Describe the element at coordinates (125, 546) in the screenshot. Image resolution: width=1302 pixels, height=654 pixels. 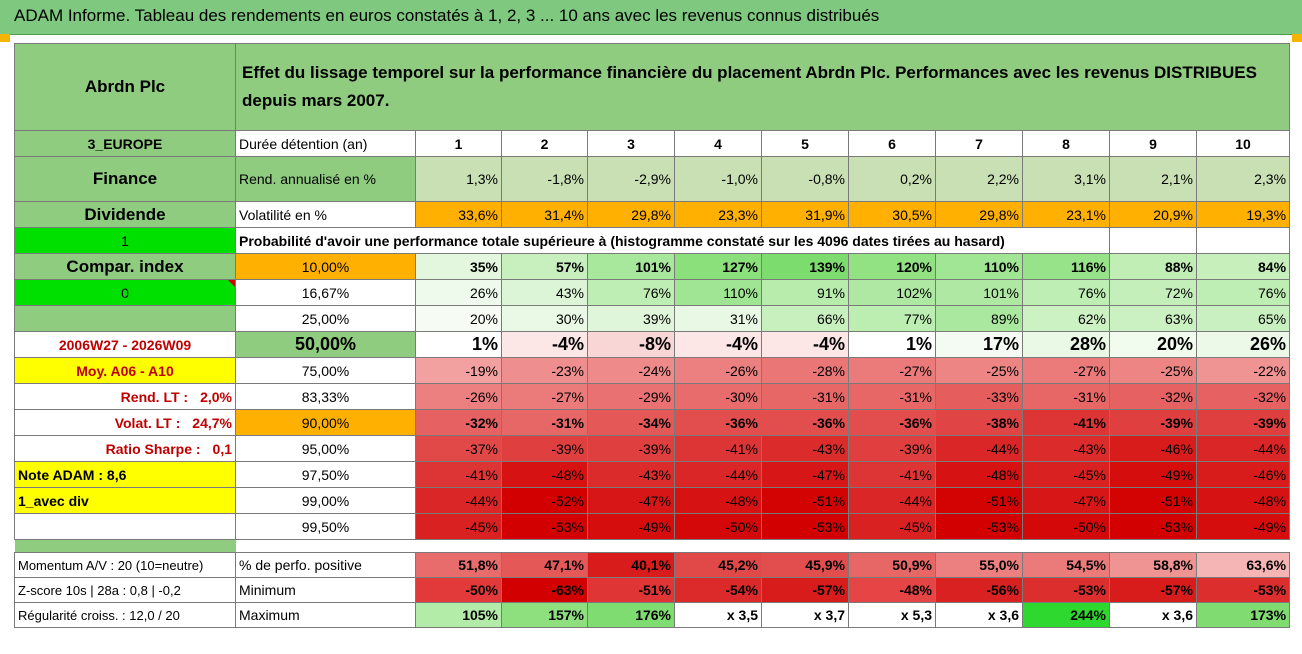
I see `spacer-green` at that location.